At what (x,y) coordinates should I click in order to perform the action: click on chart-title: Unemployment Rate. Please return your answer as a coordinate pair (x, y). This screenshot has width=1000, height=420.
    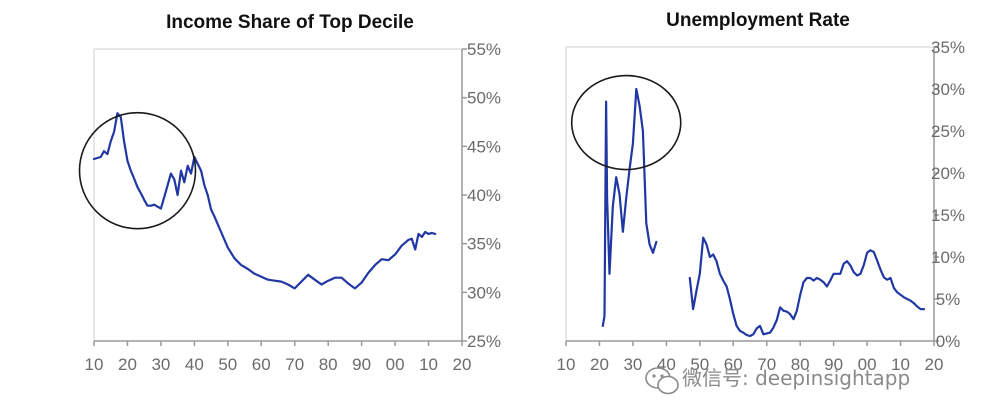
    Looking at the image, I should click on (758, 20).